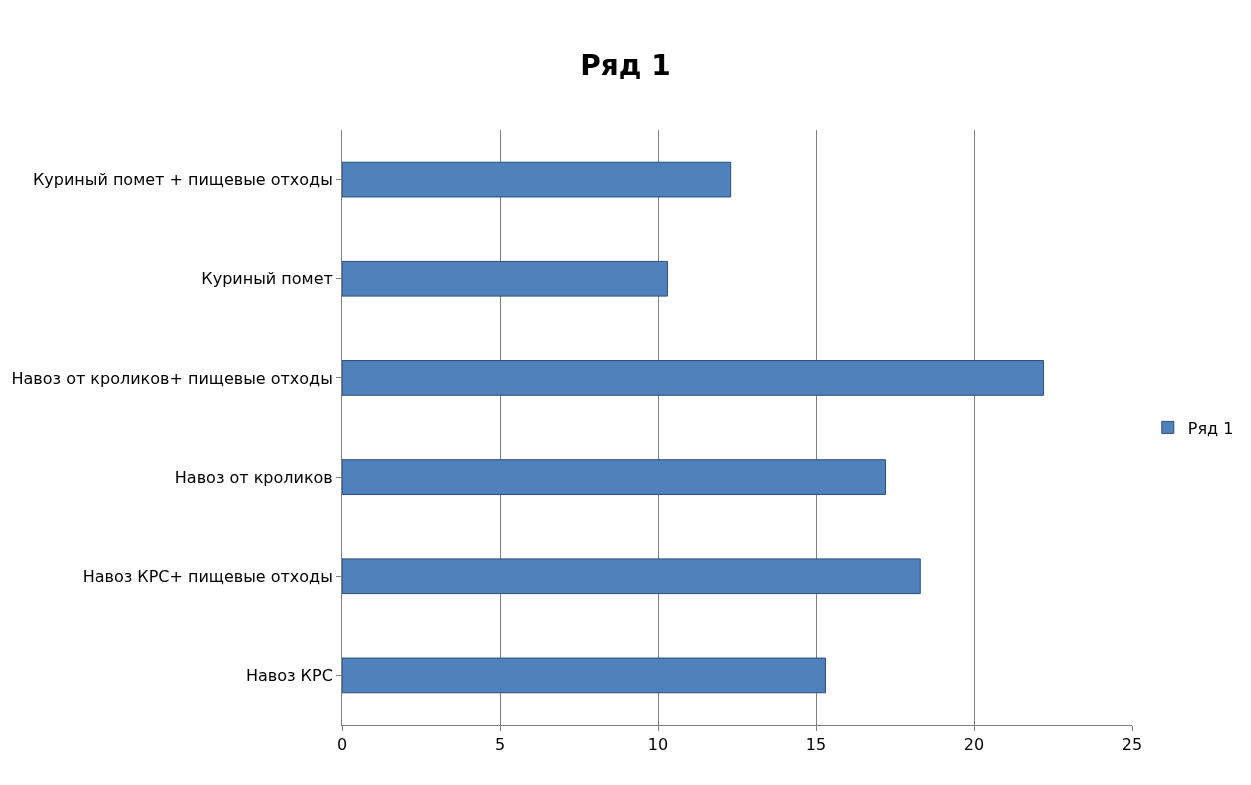 This screenshot has width=1251, height=785. I want to click on legend-label: Ряд 1, so click(1210, 428).